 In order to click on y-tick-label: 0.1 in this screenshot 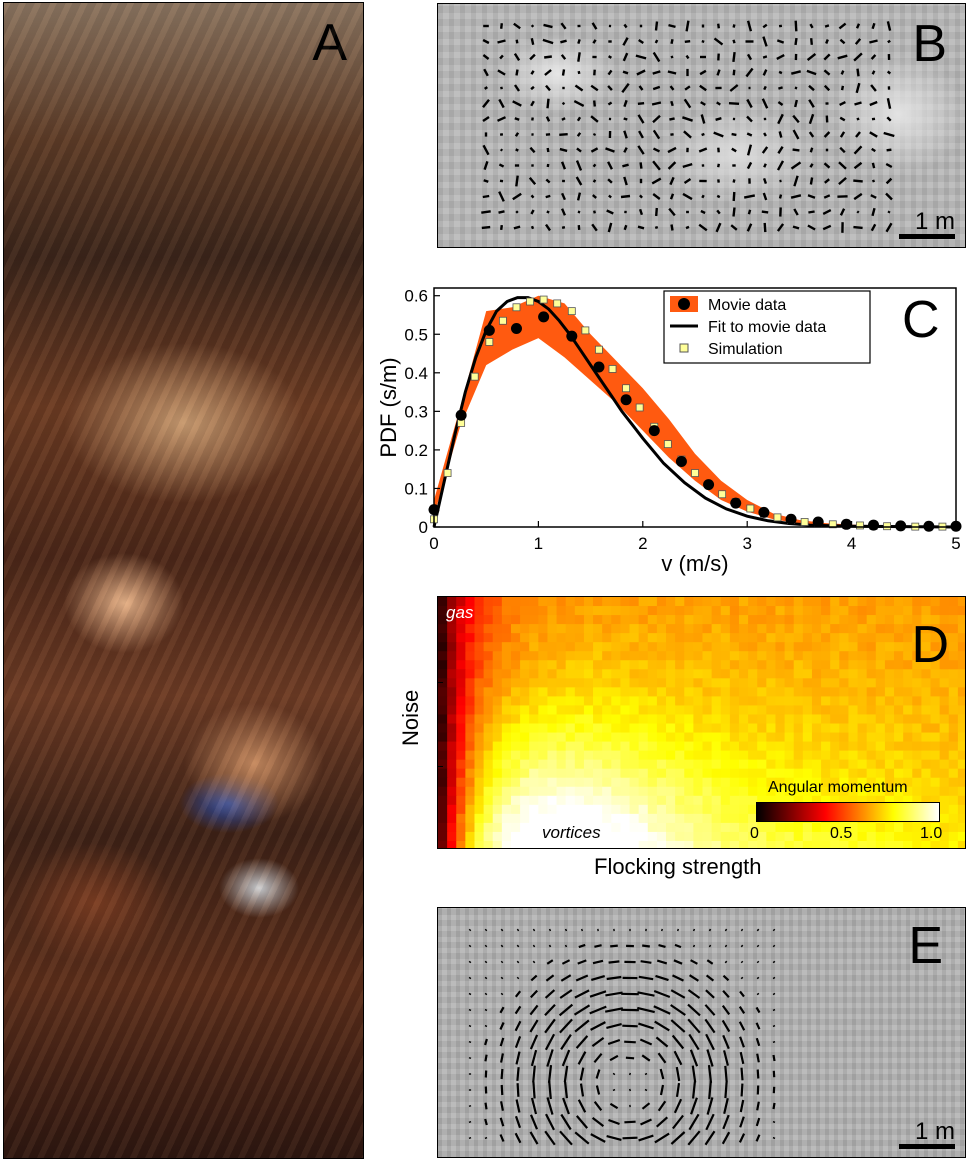, I will do `click(416, 488)`.